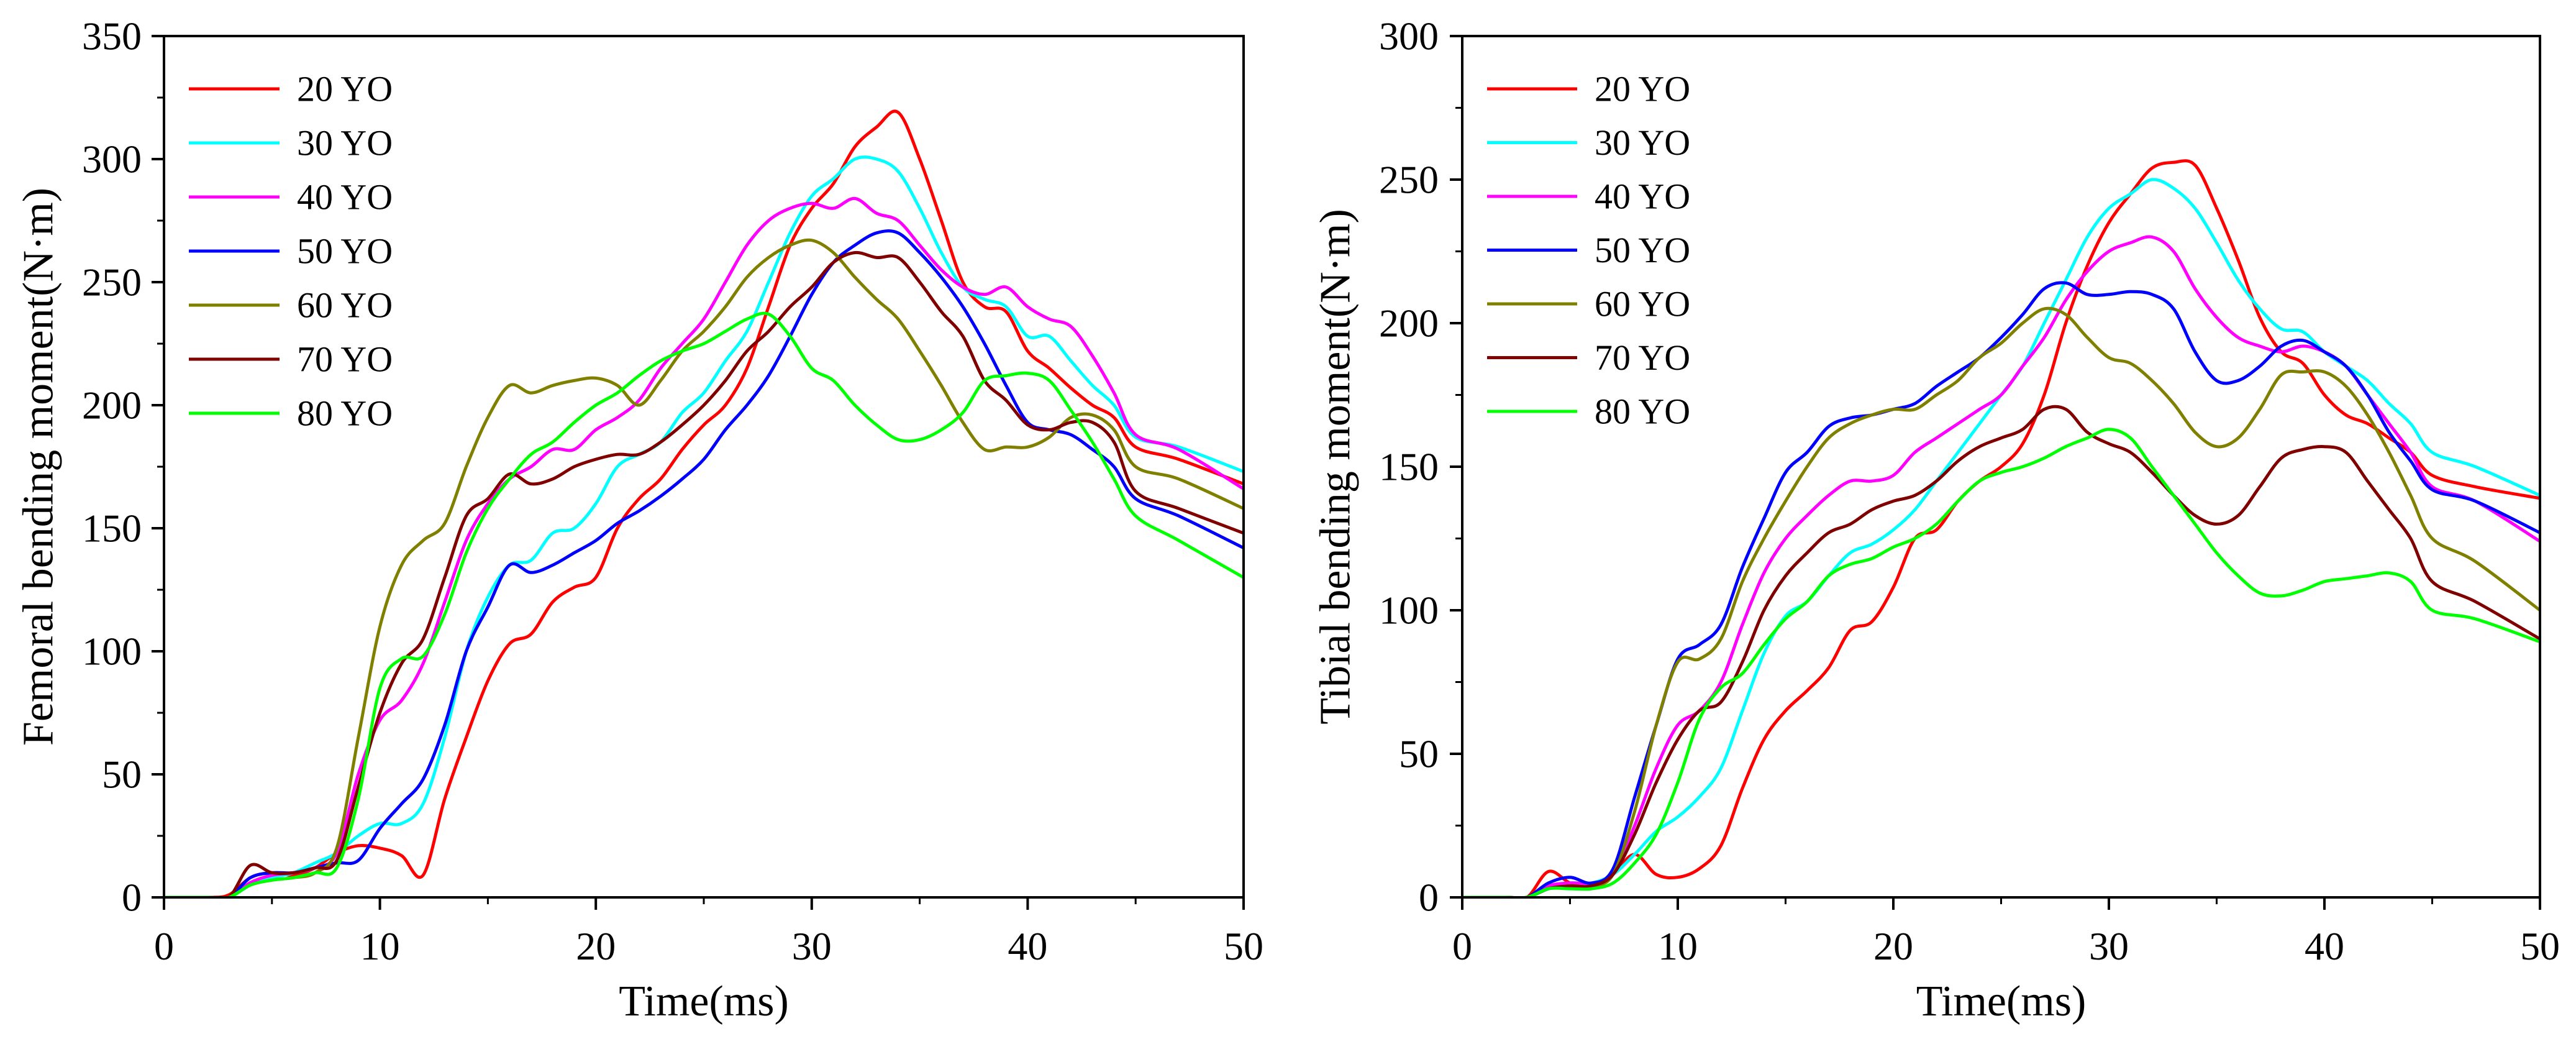 The image size is (2576, 1049). I want to click on femoral-legend-label-30-yo: 30 YO, so click(345, 143).